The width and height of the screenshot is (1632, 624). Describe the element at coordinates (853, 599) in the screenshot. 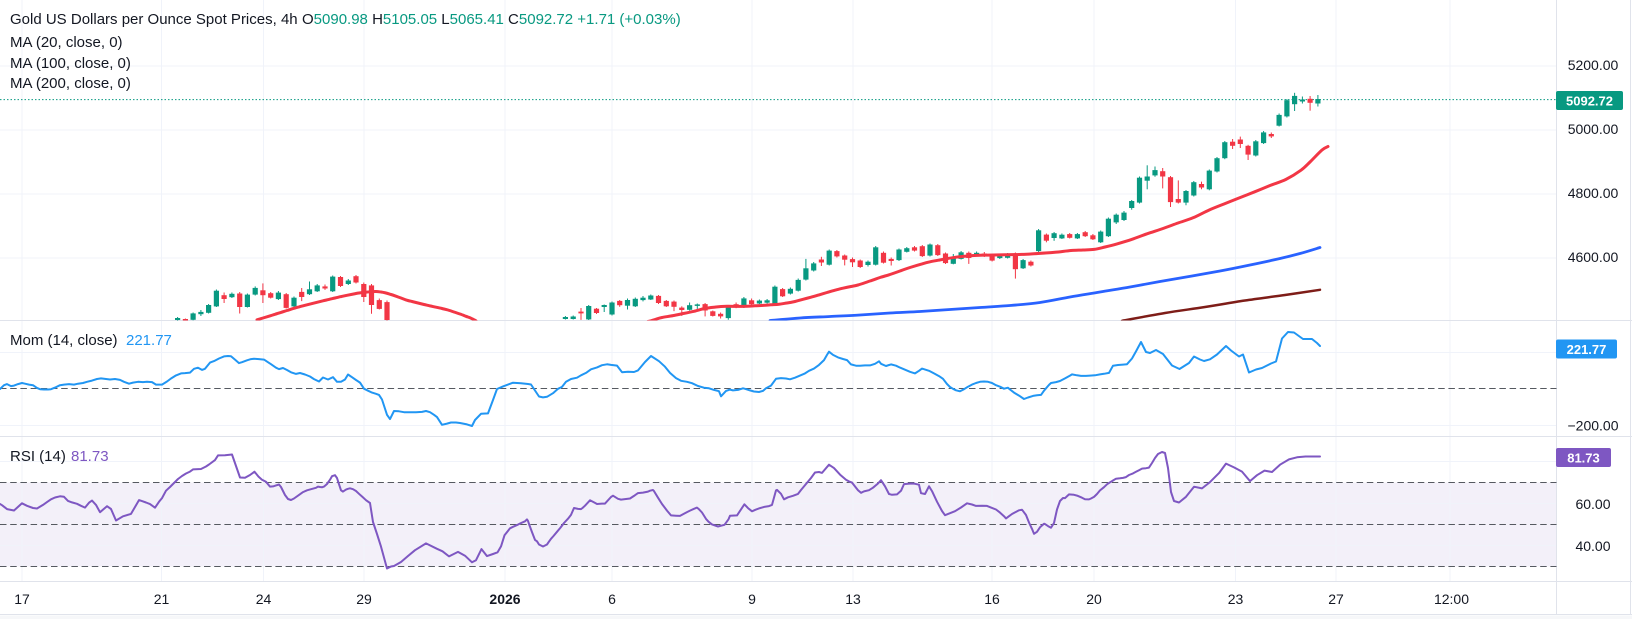

I see `svg-text: 13` at that location.